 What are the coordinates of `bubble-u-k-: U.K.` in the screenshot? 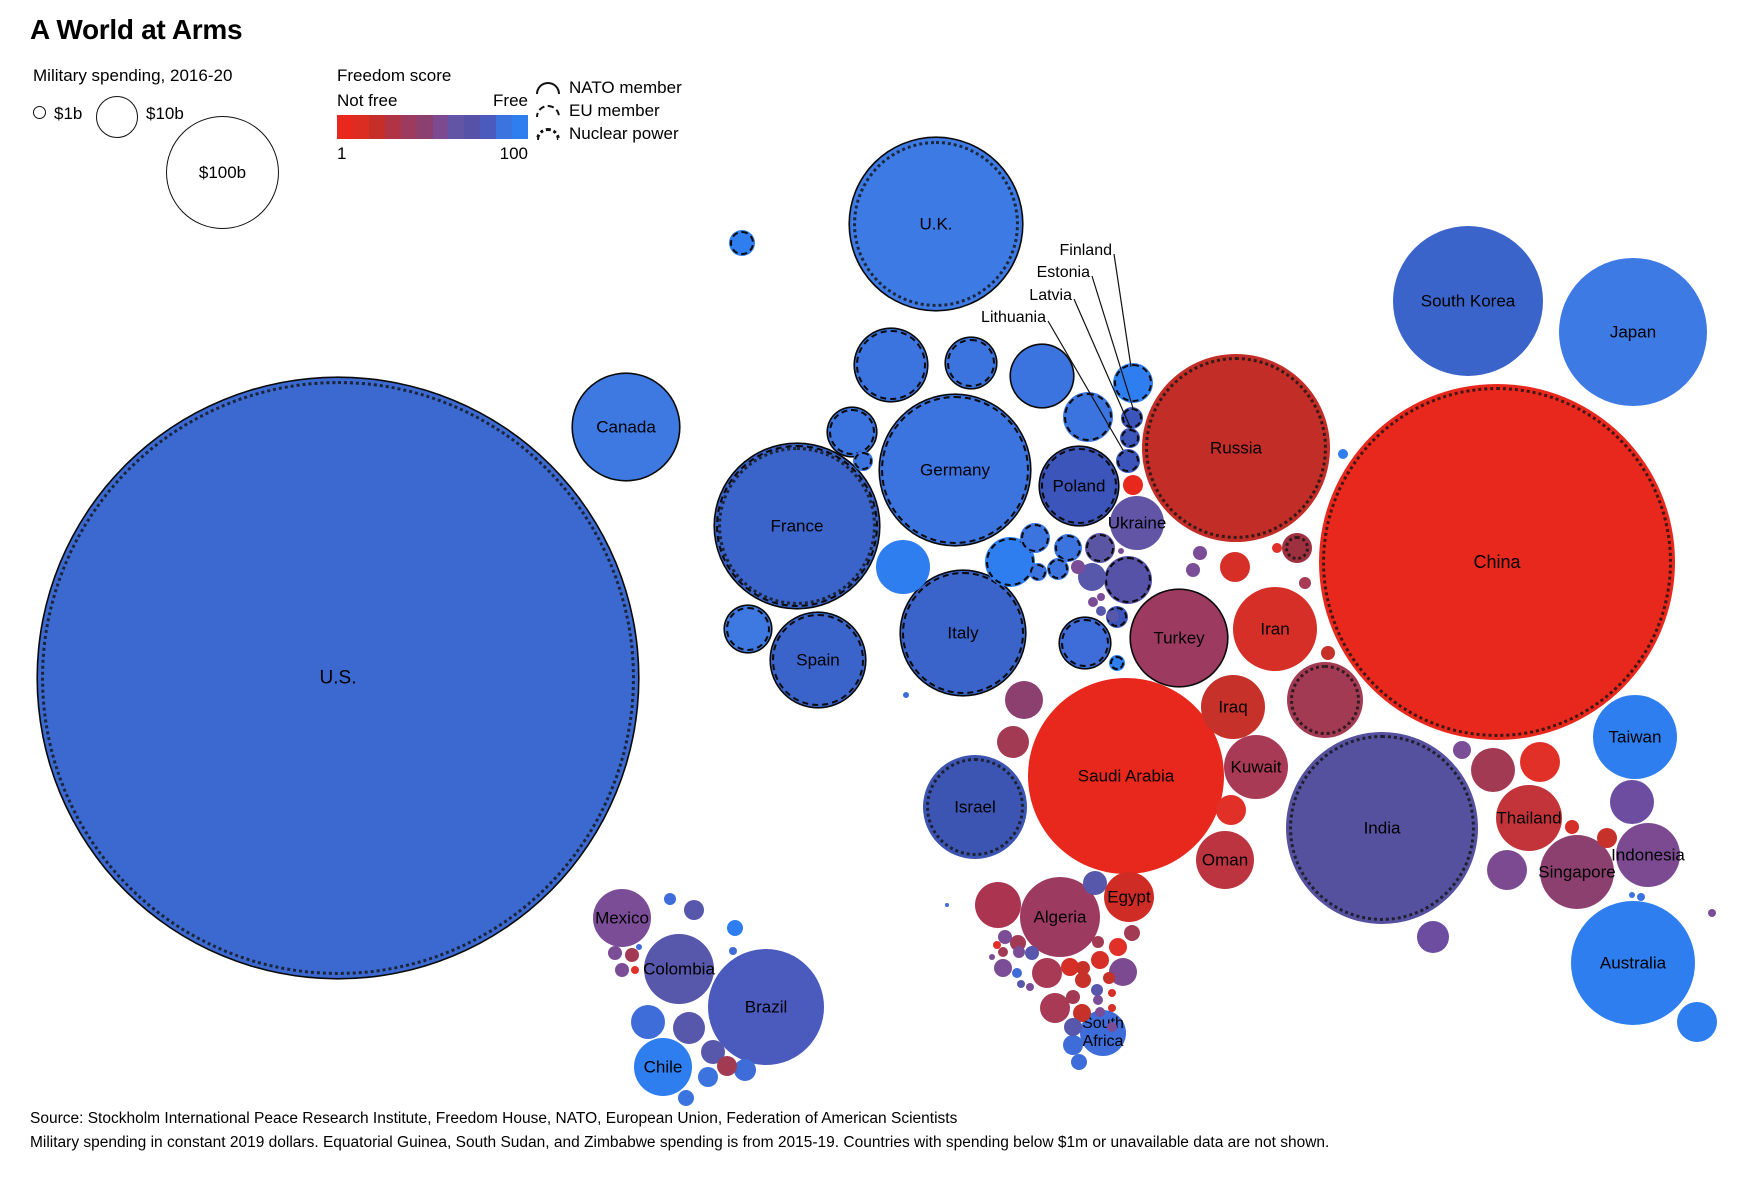 It's located at (936, 224).